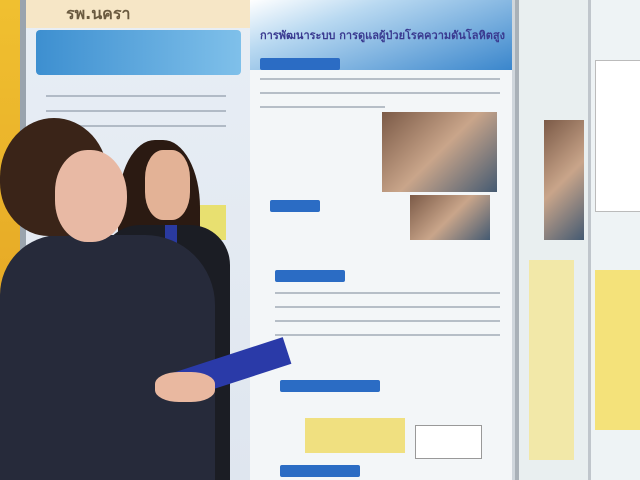 The width and height of the screenshot is (640, 480). Describe the element at coordinates (617, 136) in the screenshot. I see `line-chart-panel` at that location.